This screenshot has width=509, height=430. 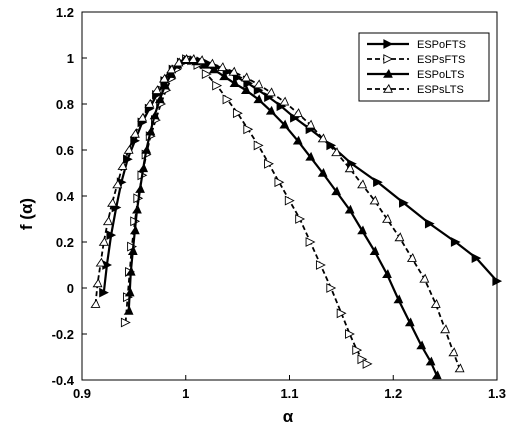 I want to click on y-tick-label: -0.4, so click(x=63, y=380).